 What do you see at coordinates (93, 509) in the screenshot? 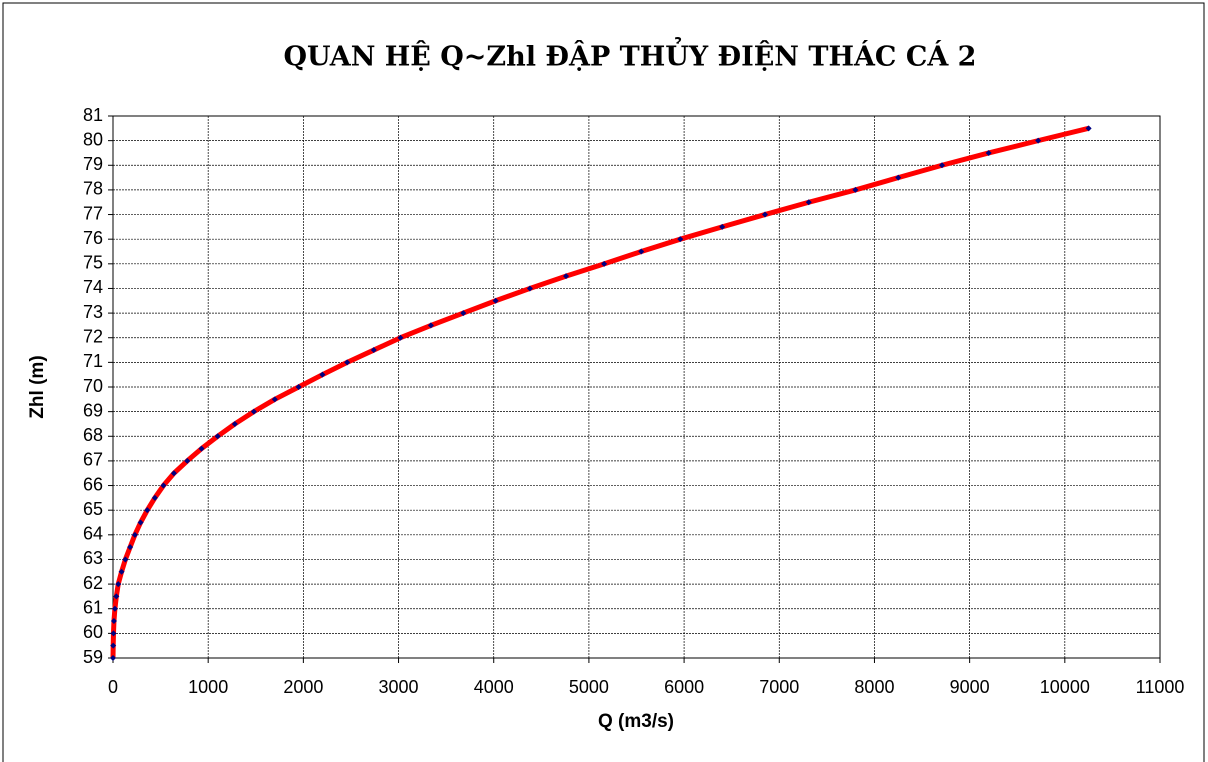
I see `y-tick-label: 65` at bounding box center [93, 509].